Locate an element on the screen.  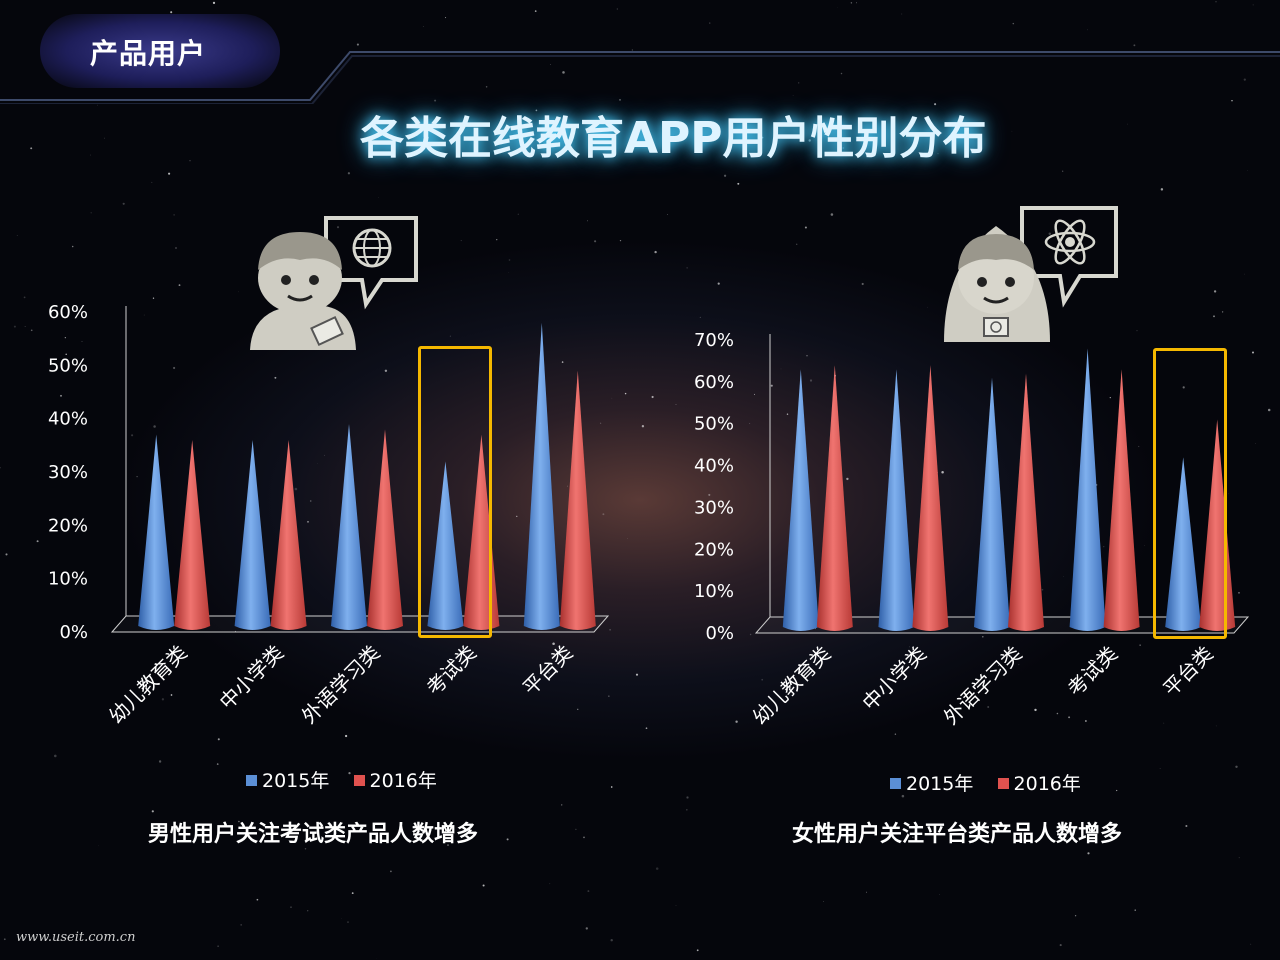
category-label: 考试类 is located at coordinates (1092, 671).